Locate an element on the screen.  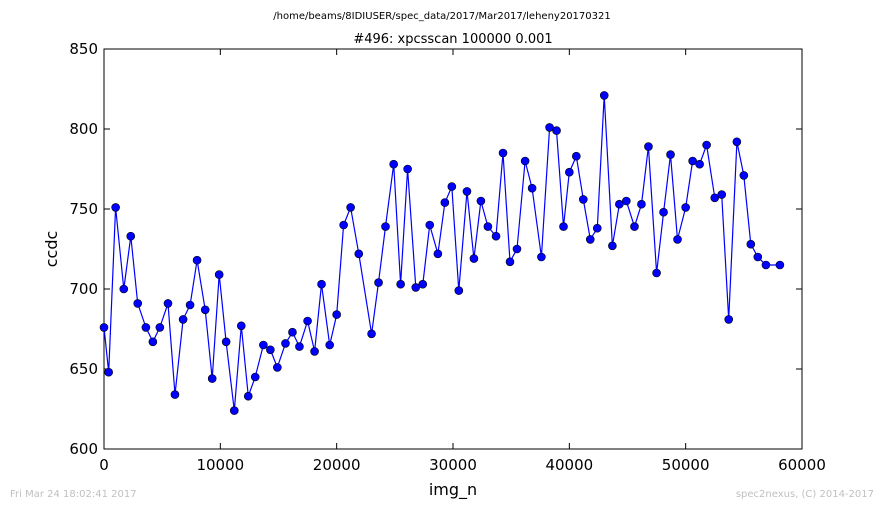
x-tick-label: 0 is located at coordinates (104, 465).